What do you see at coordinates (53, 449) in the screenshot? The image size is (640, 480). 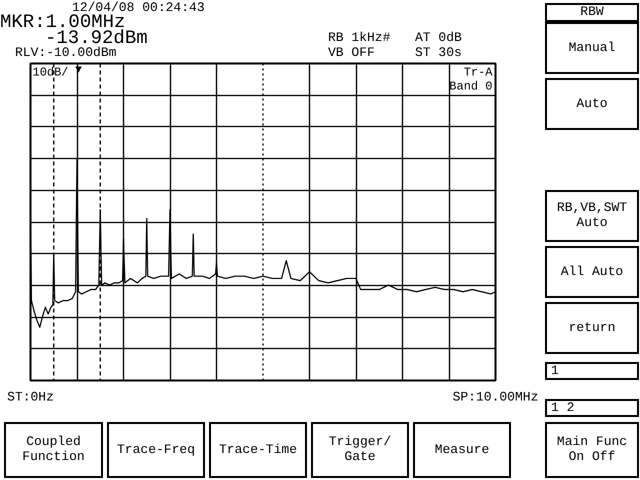 I see `text: Coupled Function` at bounding box center [53, 449].